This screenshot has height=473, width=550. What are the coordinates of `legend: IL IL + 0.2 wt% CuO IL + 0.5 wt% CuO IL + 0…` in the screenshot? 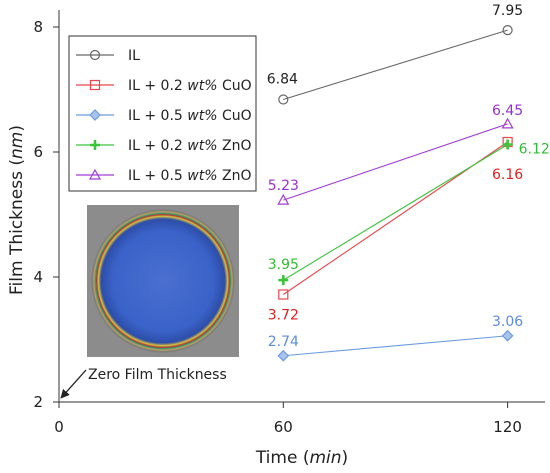 It's located at (162, 113).